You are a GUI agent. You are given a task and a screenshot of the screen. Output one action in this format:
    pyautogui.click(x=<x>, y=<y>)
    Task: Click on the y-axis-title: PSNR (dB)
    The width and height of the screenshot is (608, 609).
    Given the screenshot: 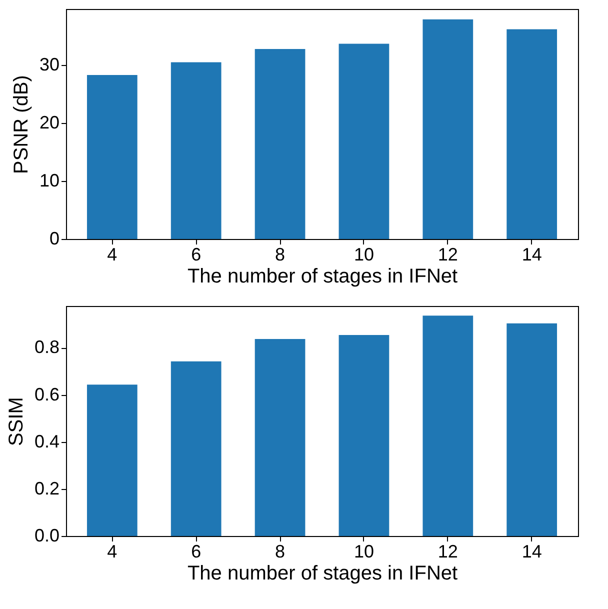 What is the action you would take?
    pyautogui.click(x=21, y=124)
    